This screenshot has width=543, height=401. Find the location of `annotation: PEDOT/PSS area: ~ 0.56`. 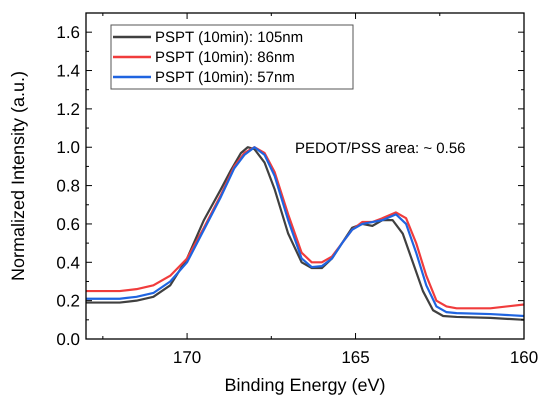

annotation: PEDOT/PSS area: ~ 0.56 is located at coordinates (380, 148).